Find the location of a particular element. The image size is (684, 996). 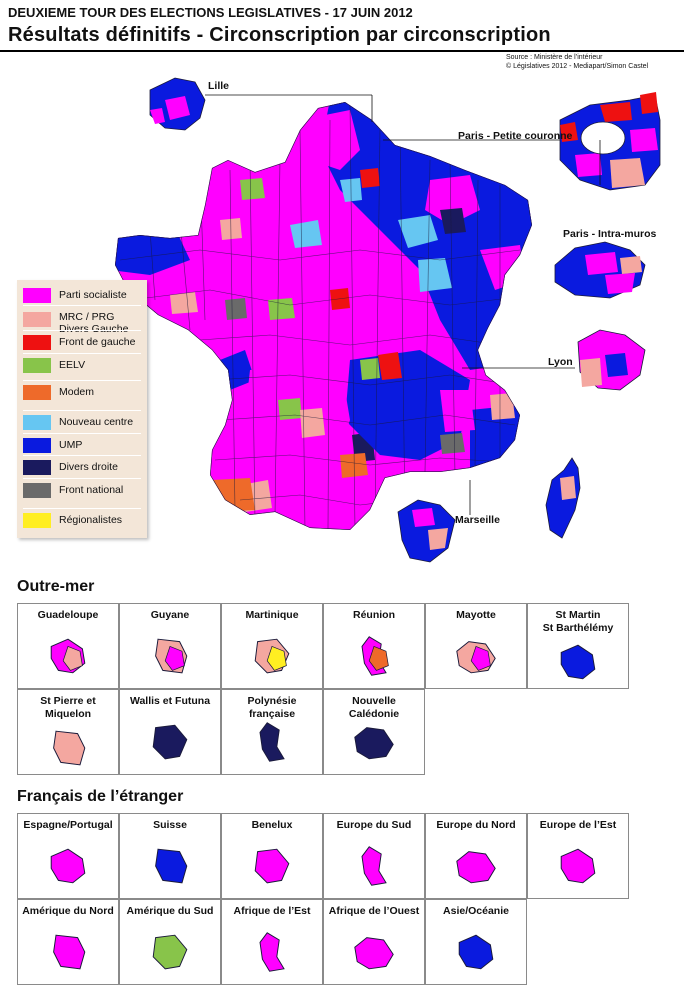

etranger-label: Afrique de l’Ouest is located at coordinates (374, 911).